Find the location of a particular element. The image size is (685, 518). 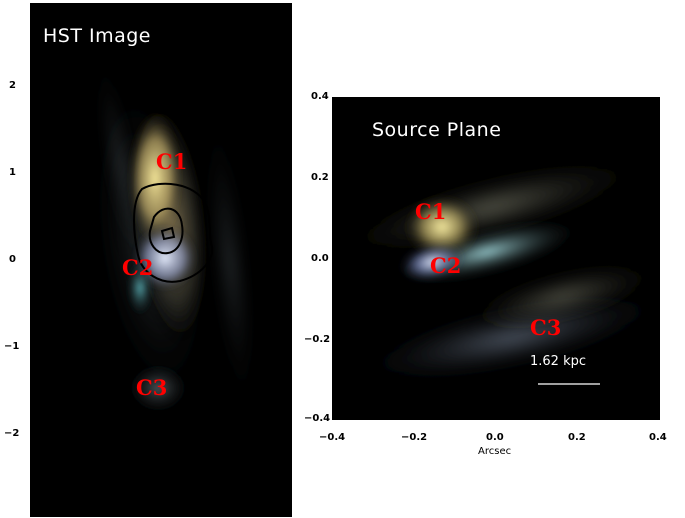

hst-clump-c2: C2 is located at coordinates (138, 267).